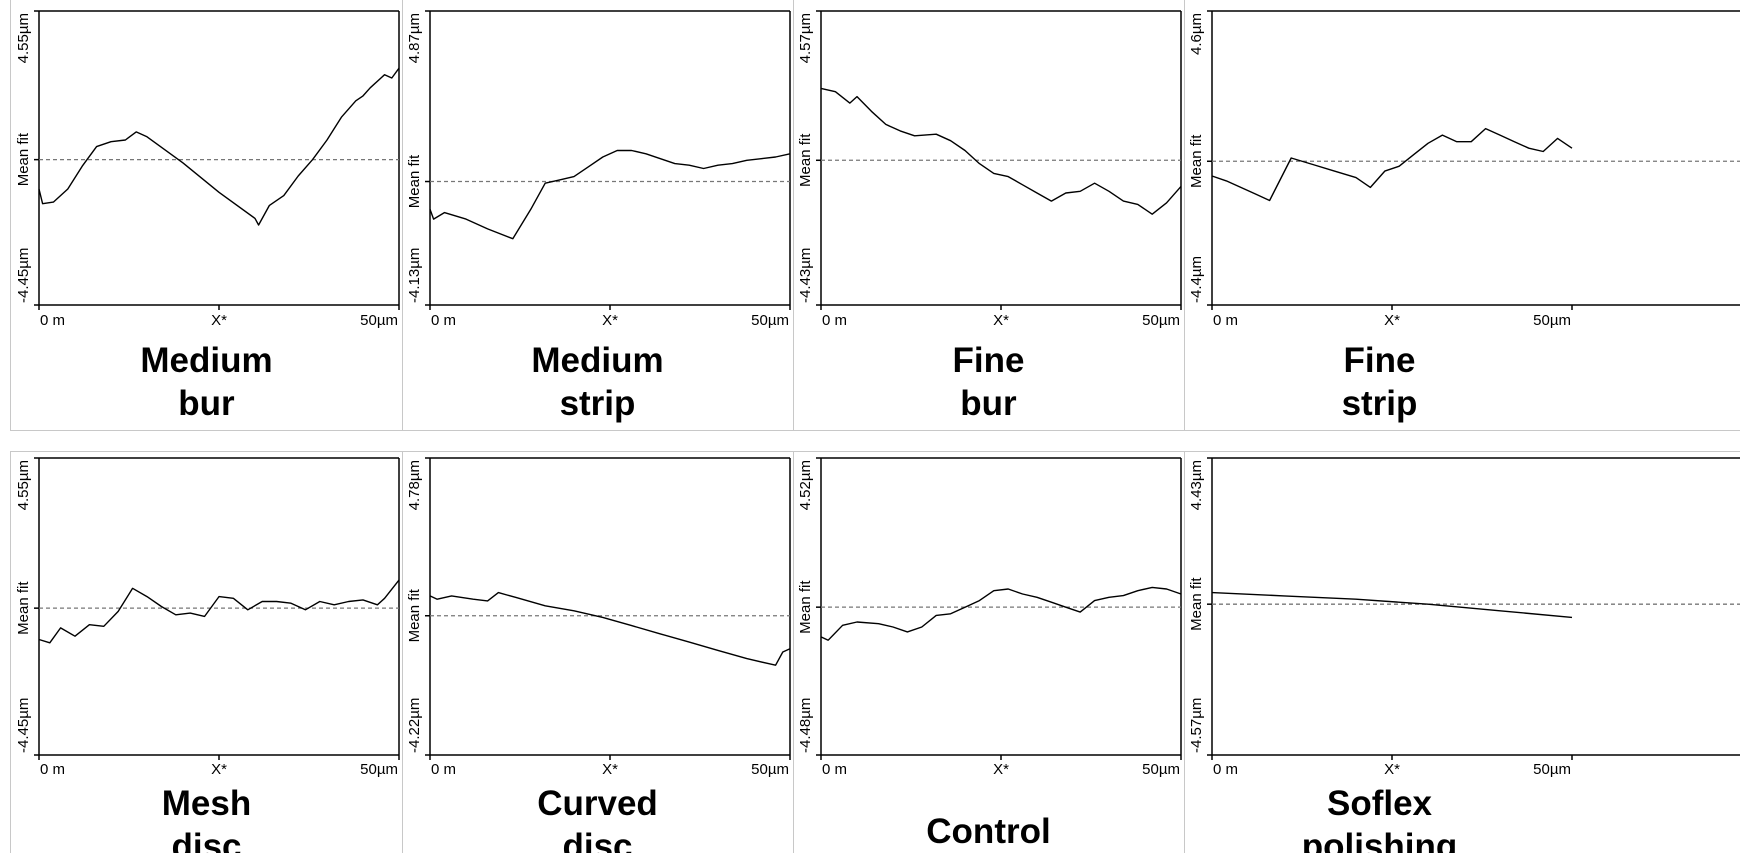  I want to click on y-tick-label-bottom: -4.43µm, so click(805, 275).